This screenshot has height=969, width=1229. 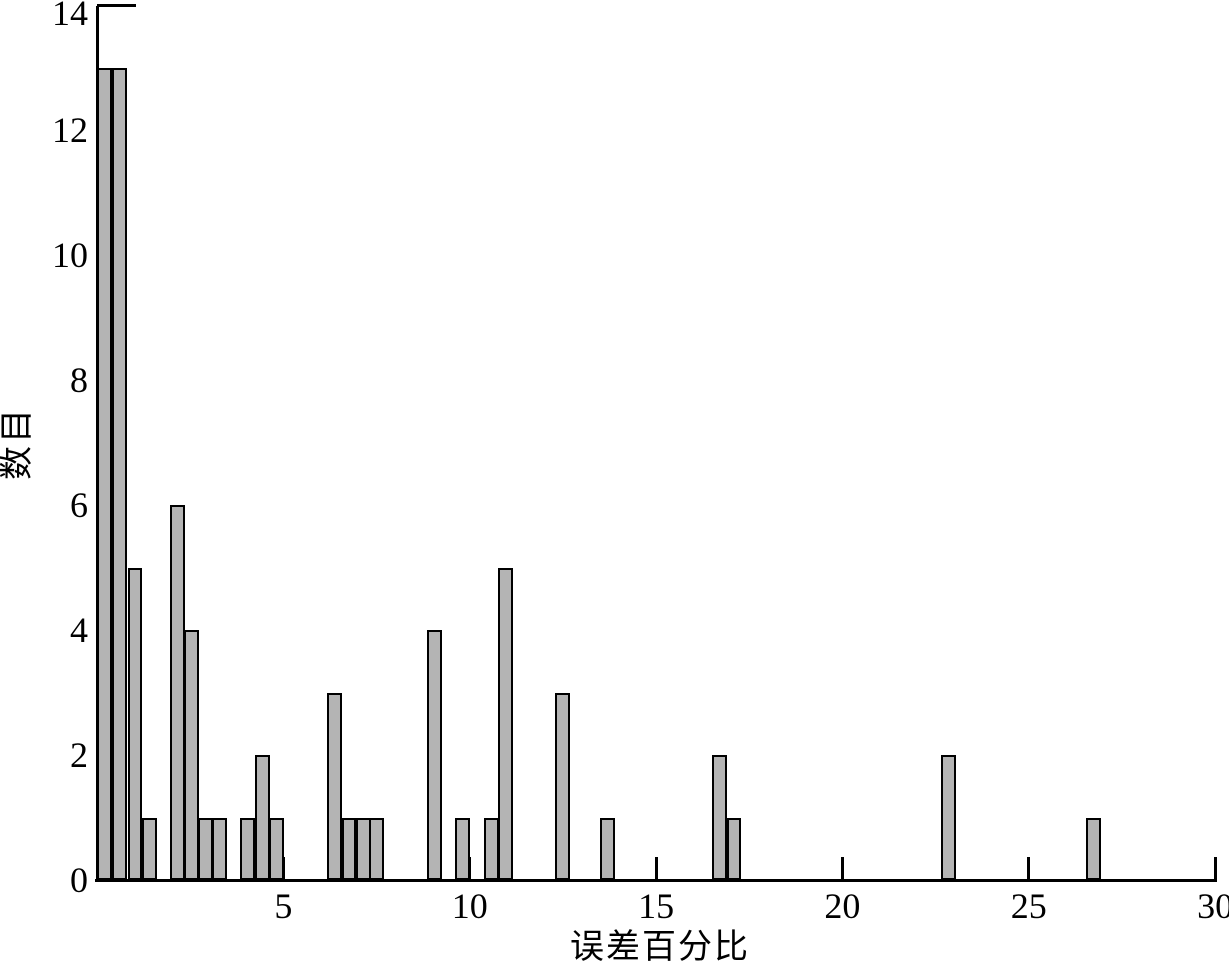 I want to click on x-tick-label: 5, so click(x=283, y=906).